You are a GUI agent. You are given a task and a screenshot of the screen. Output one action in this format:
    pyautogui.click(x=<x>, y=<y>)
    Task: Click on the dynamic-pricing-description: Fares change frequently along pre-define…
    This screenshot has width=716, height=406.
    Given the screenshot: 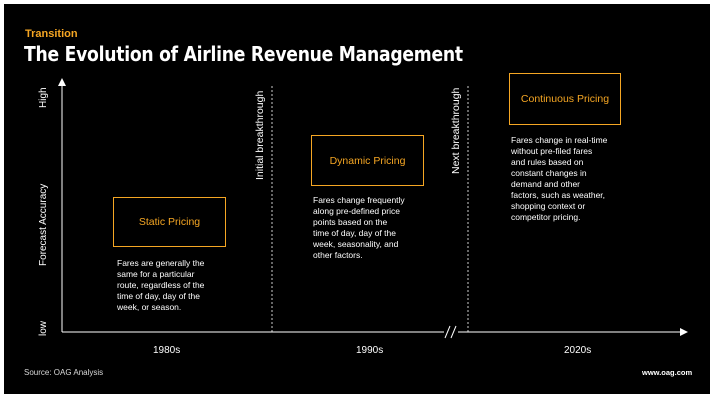 What is the action you would take?
    pyautogui.click(x=359, y=227)
    